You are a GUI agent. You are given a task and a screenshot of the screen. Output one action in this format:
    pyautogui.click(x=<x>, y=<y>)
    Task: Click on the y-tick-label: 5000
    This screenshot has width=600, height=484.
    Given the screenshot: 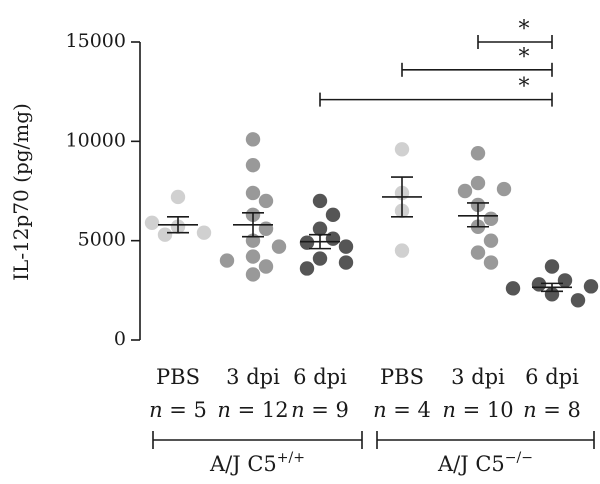 What is the action you would take?
    pyautogui.click(x=102, y=240)
    